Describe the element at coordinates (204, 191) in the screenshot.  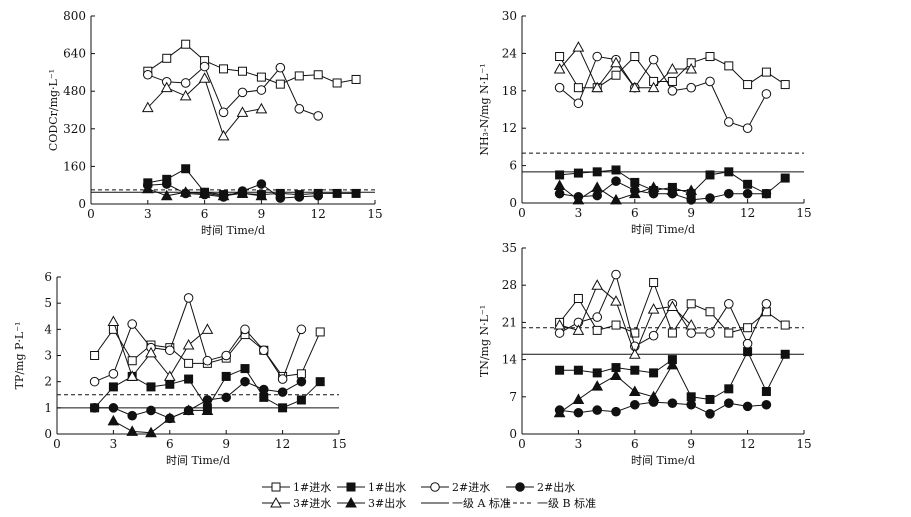
I see `series-out3` at that location.